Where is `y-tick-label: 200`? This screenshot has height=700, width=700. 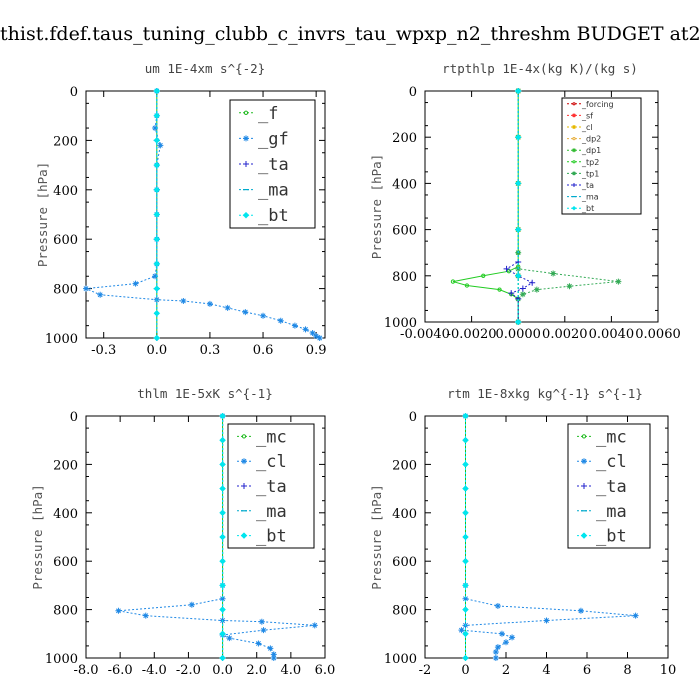 y-tick-label: 200 is located at coordinates (404, 138).